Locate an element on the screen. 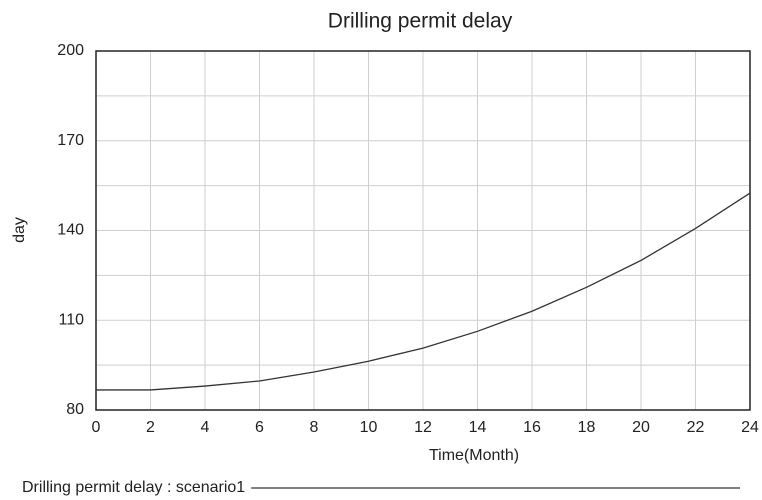 This screenshot has width=762, height=500. legend-label: Drilling permit delay : scenario1 is located at coordinates (133, 487).